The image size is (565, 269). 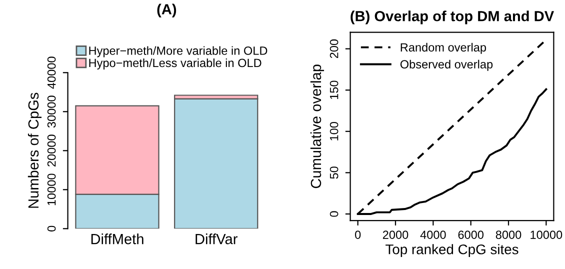 What do you see at coordinates (217, 239) in the screenshot?
I see `x-tick-label: DiffVar` at bounding box center [217, 239].